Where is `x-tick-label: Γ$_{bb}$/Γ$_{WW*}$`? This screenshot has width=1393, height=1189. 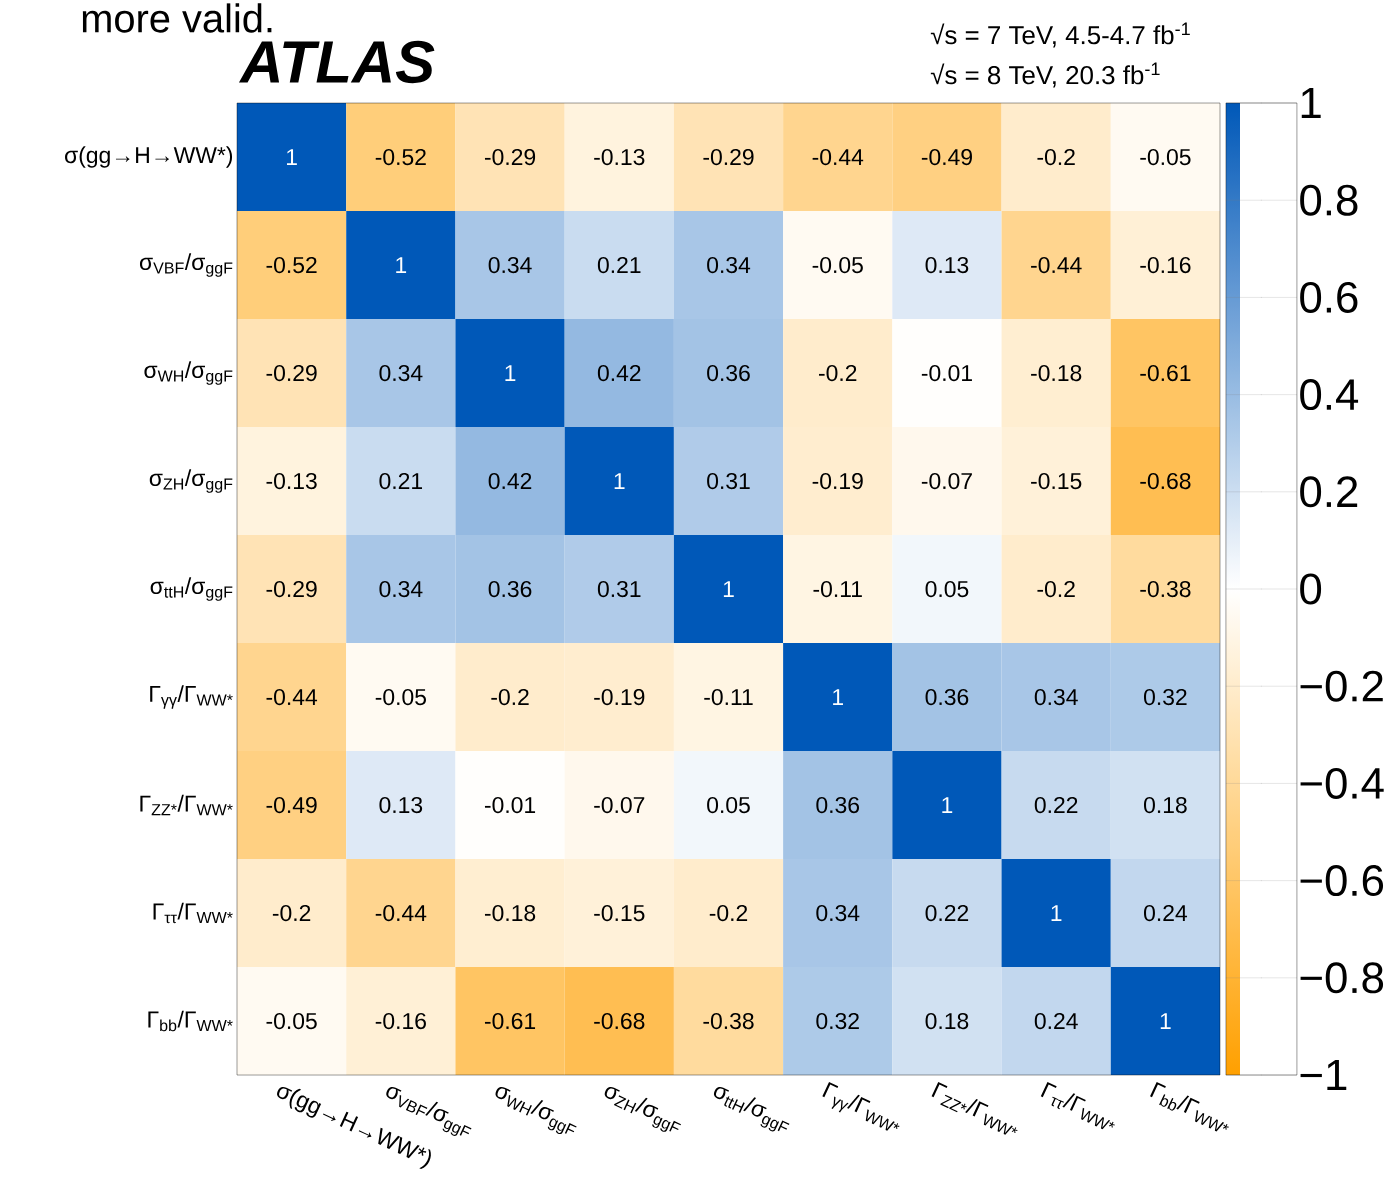
x-tick-label: Γ$_{bb}$/Γ$_{WW*}$ is located at coordinates (1189, 1107).